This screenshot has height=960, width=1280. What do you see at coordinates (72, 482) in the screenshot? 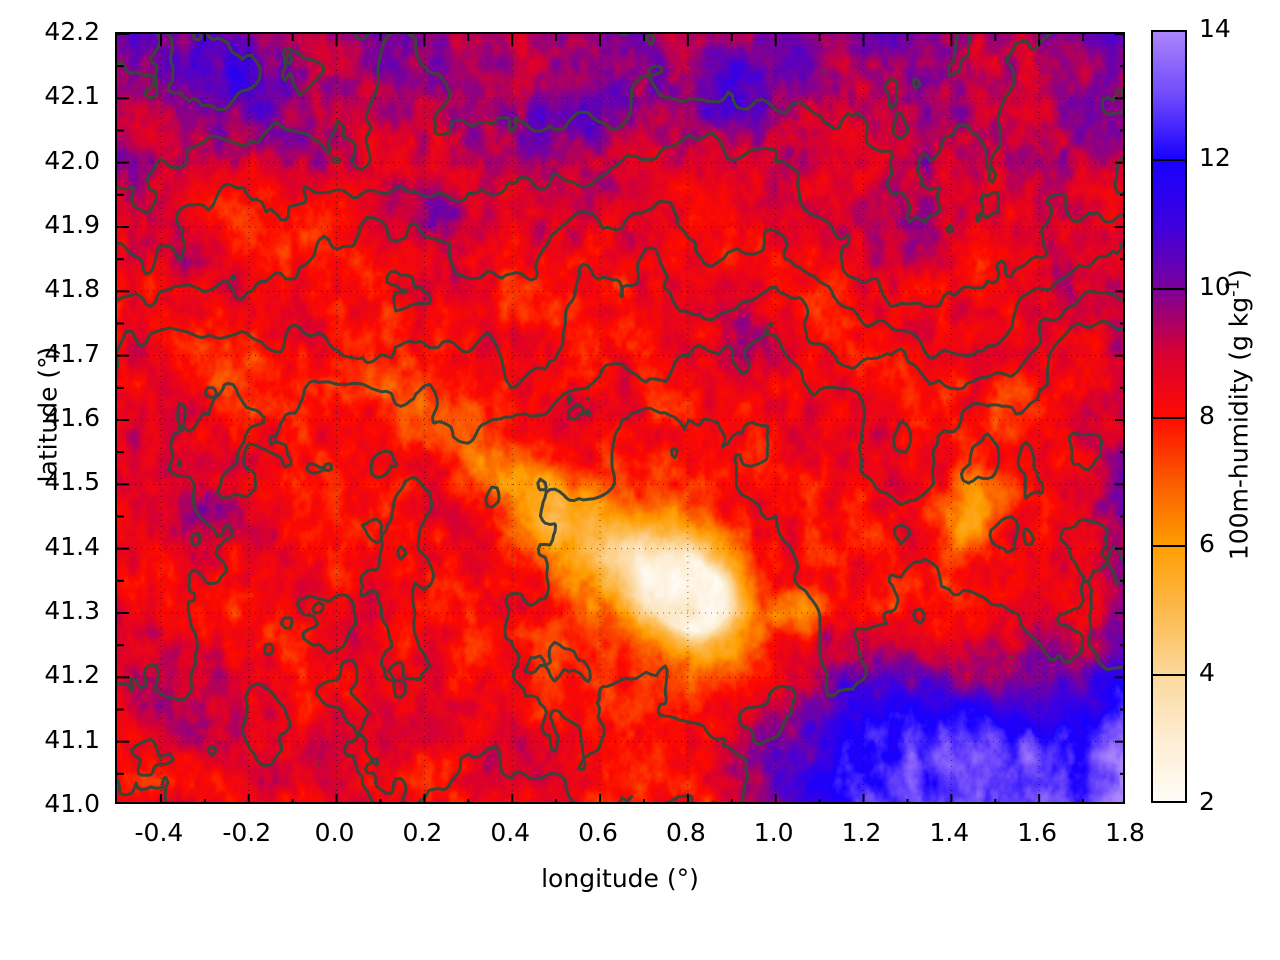
I see `y-tick-label: 41.5` at bounding box center [72, 482].